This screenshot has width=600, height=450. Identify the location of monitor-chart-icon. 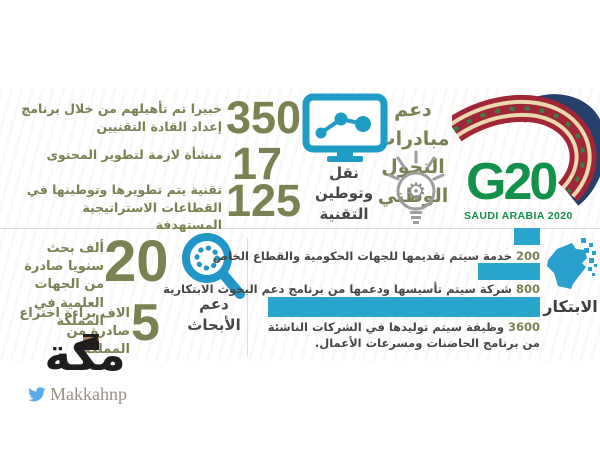
(345, 130).